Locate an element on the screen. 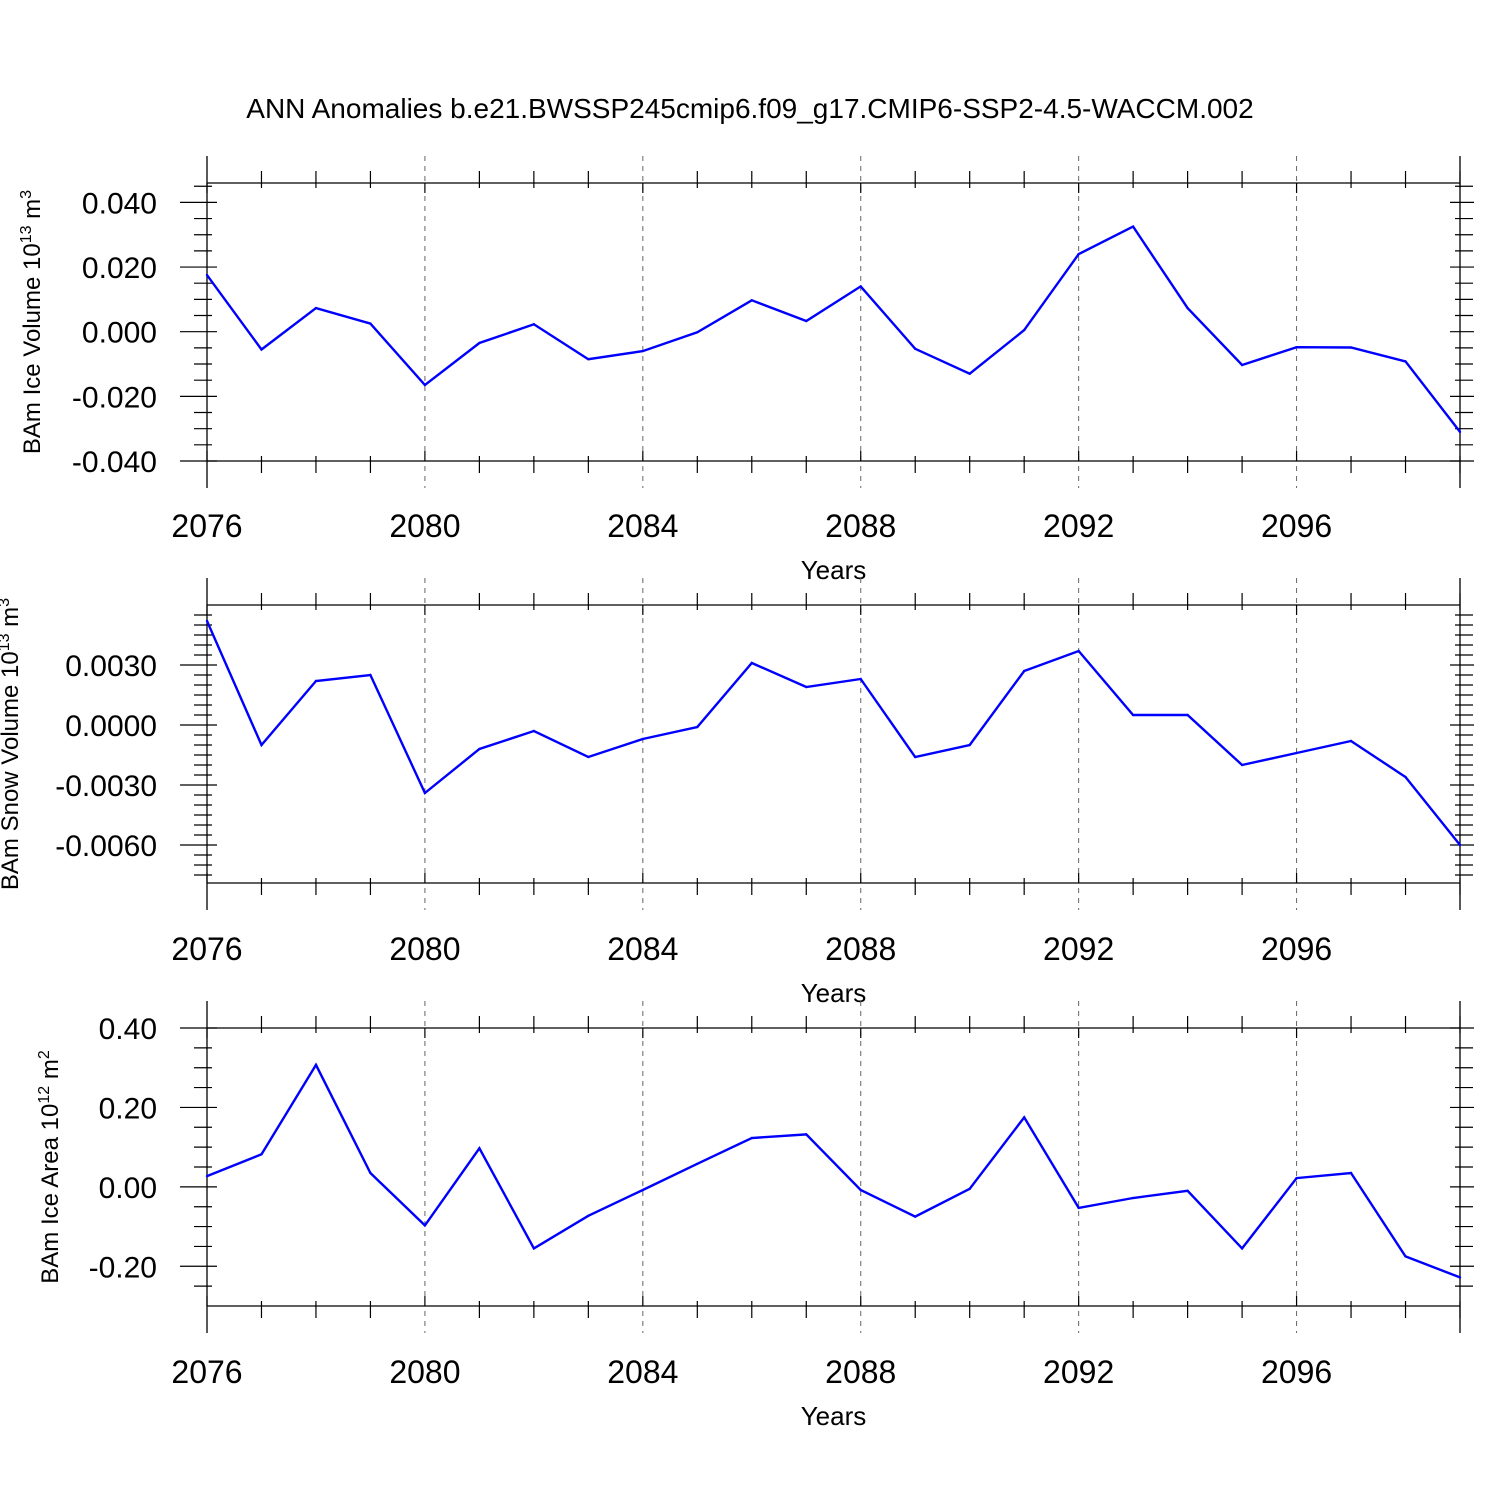 The image size is (1500, 1500). y-tick-label: 0.0030 is located at coordinates (111, 666).